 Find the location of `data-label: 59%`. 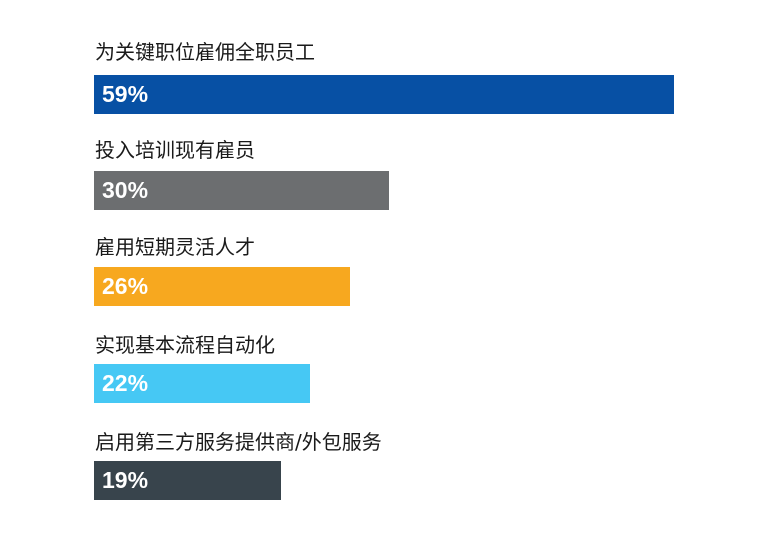

data-label: 59% is located at coordinates (125, 94).